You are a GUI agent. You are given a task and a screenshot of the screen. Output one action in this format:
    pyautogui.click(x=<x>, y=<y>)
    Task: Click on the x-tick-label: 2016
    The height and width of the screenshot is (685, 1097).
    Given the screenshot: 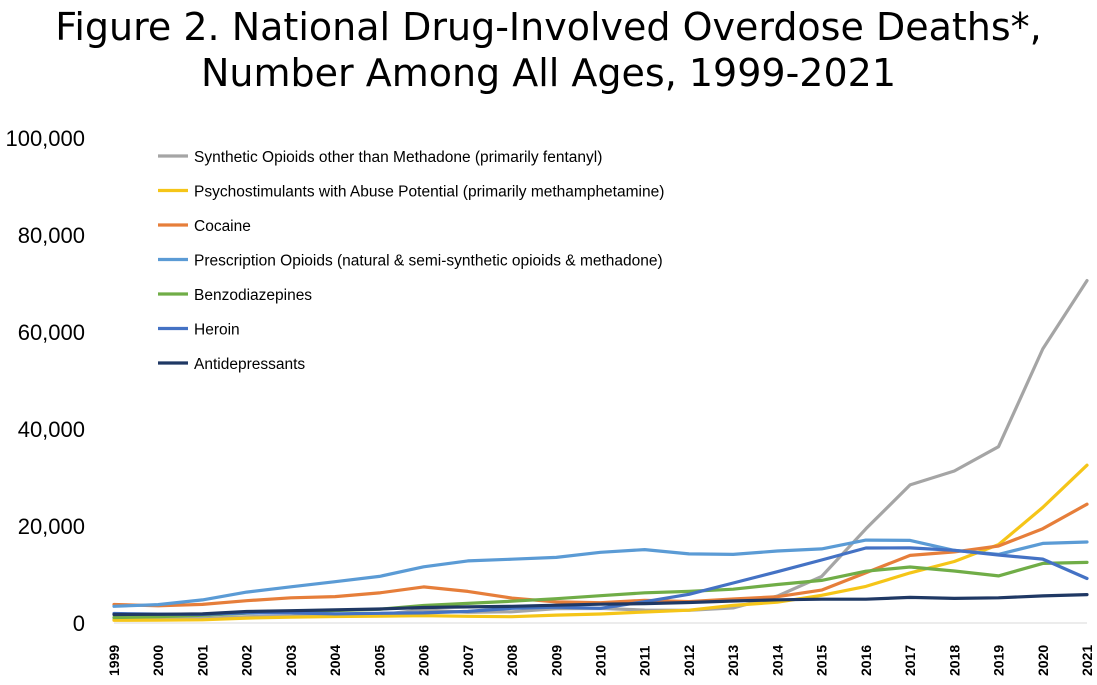 What is the action you would take?
    pyautogui.click(x=866, y=660)
    